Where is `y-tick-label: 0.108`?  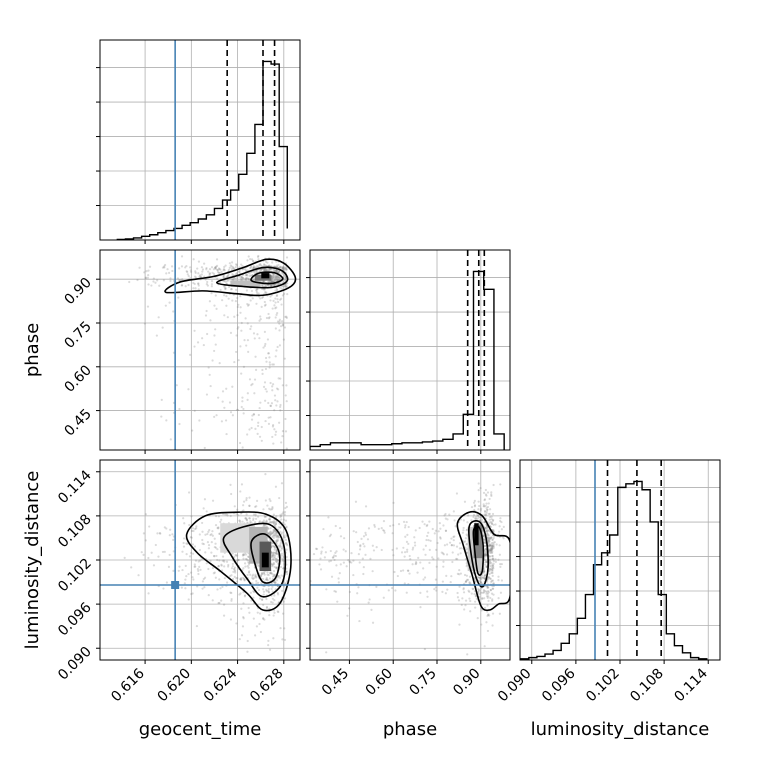 y-tick-label: 0.108 is located at coordinates (75, 531).